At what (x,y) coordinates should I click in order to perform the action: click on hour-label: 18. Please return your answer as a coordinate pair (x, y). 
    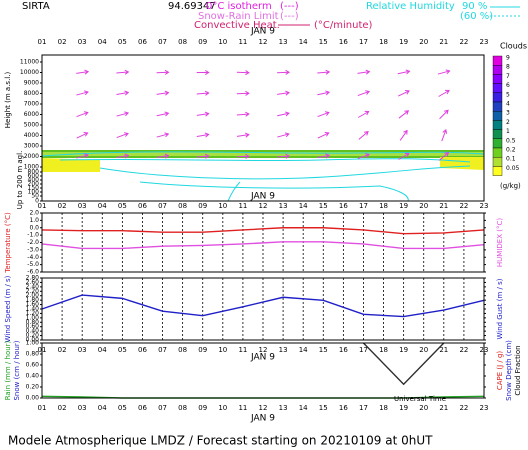
    Looking at the image, I should click on (383, 206).